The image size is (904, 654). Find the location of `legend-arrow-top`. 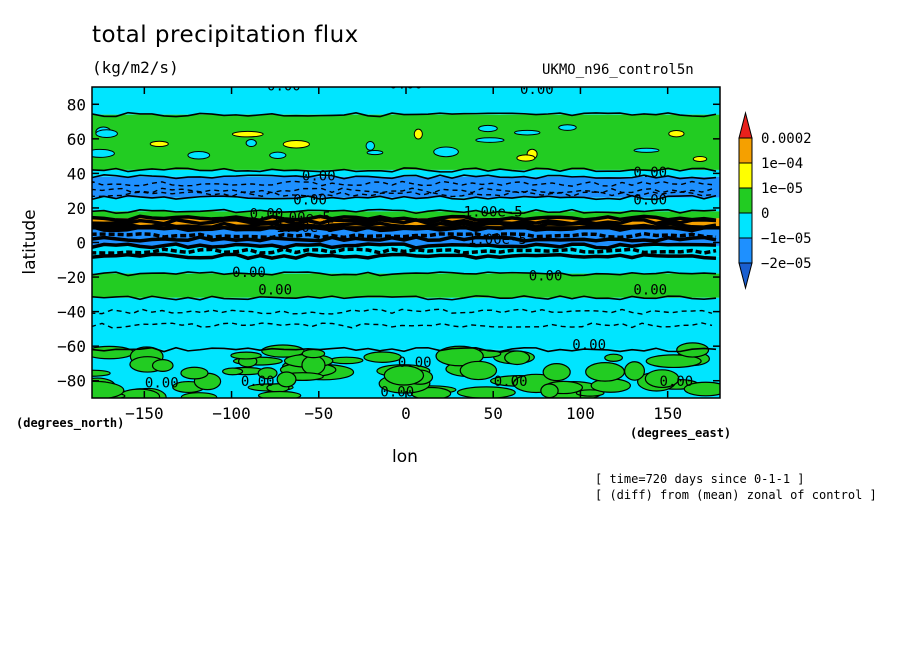

legend-arrow-top is located at coordinates (745, 125).